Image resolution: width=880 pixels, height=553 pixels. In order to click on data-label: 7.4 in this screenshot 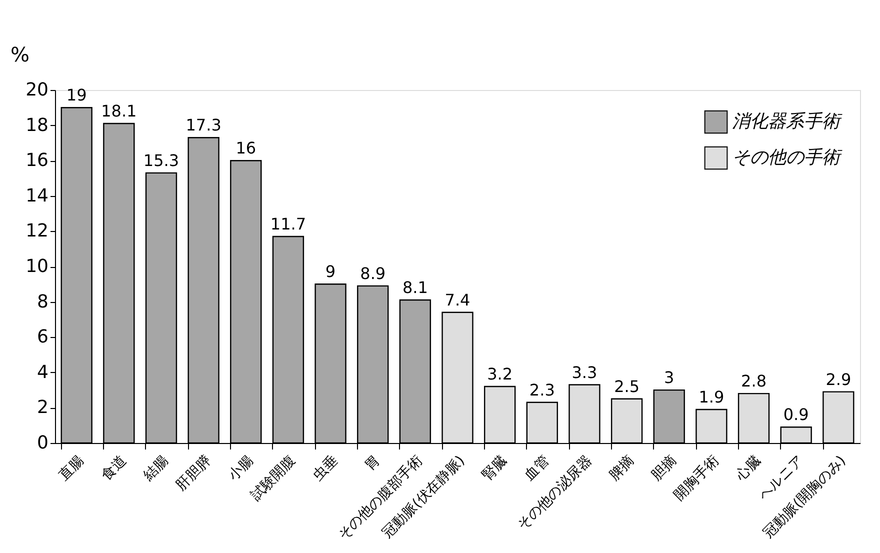, I will do `click(457, 300)`.